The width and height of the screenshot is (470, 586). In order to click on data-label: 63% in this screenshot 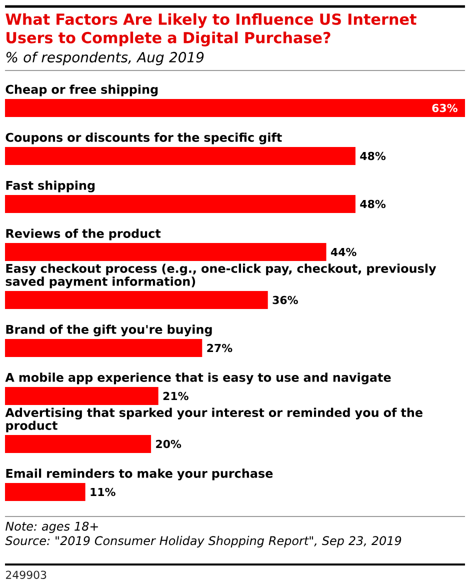, I will do `click(445, 108)`.